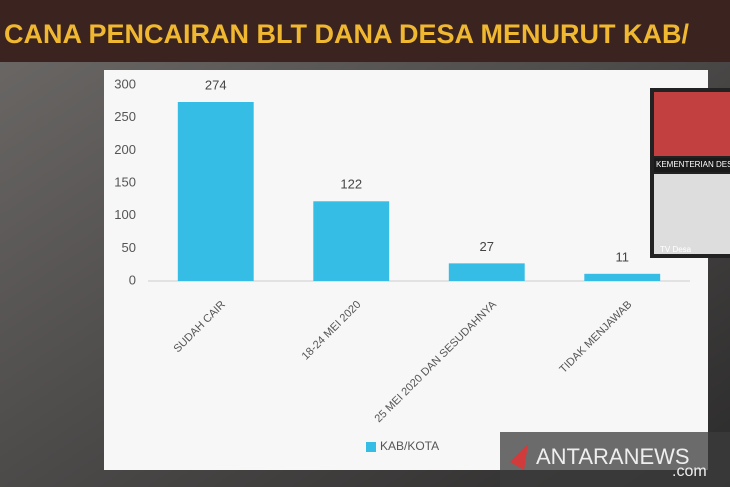  Describe the element at coordinates (692, 124) in the screenshot. I see `inset-image` at that location.